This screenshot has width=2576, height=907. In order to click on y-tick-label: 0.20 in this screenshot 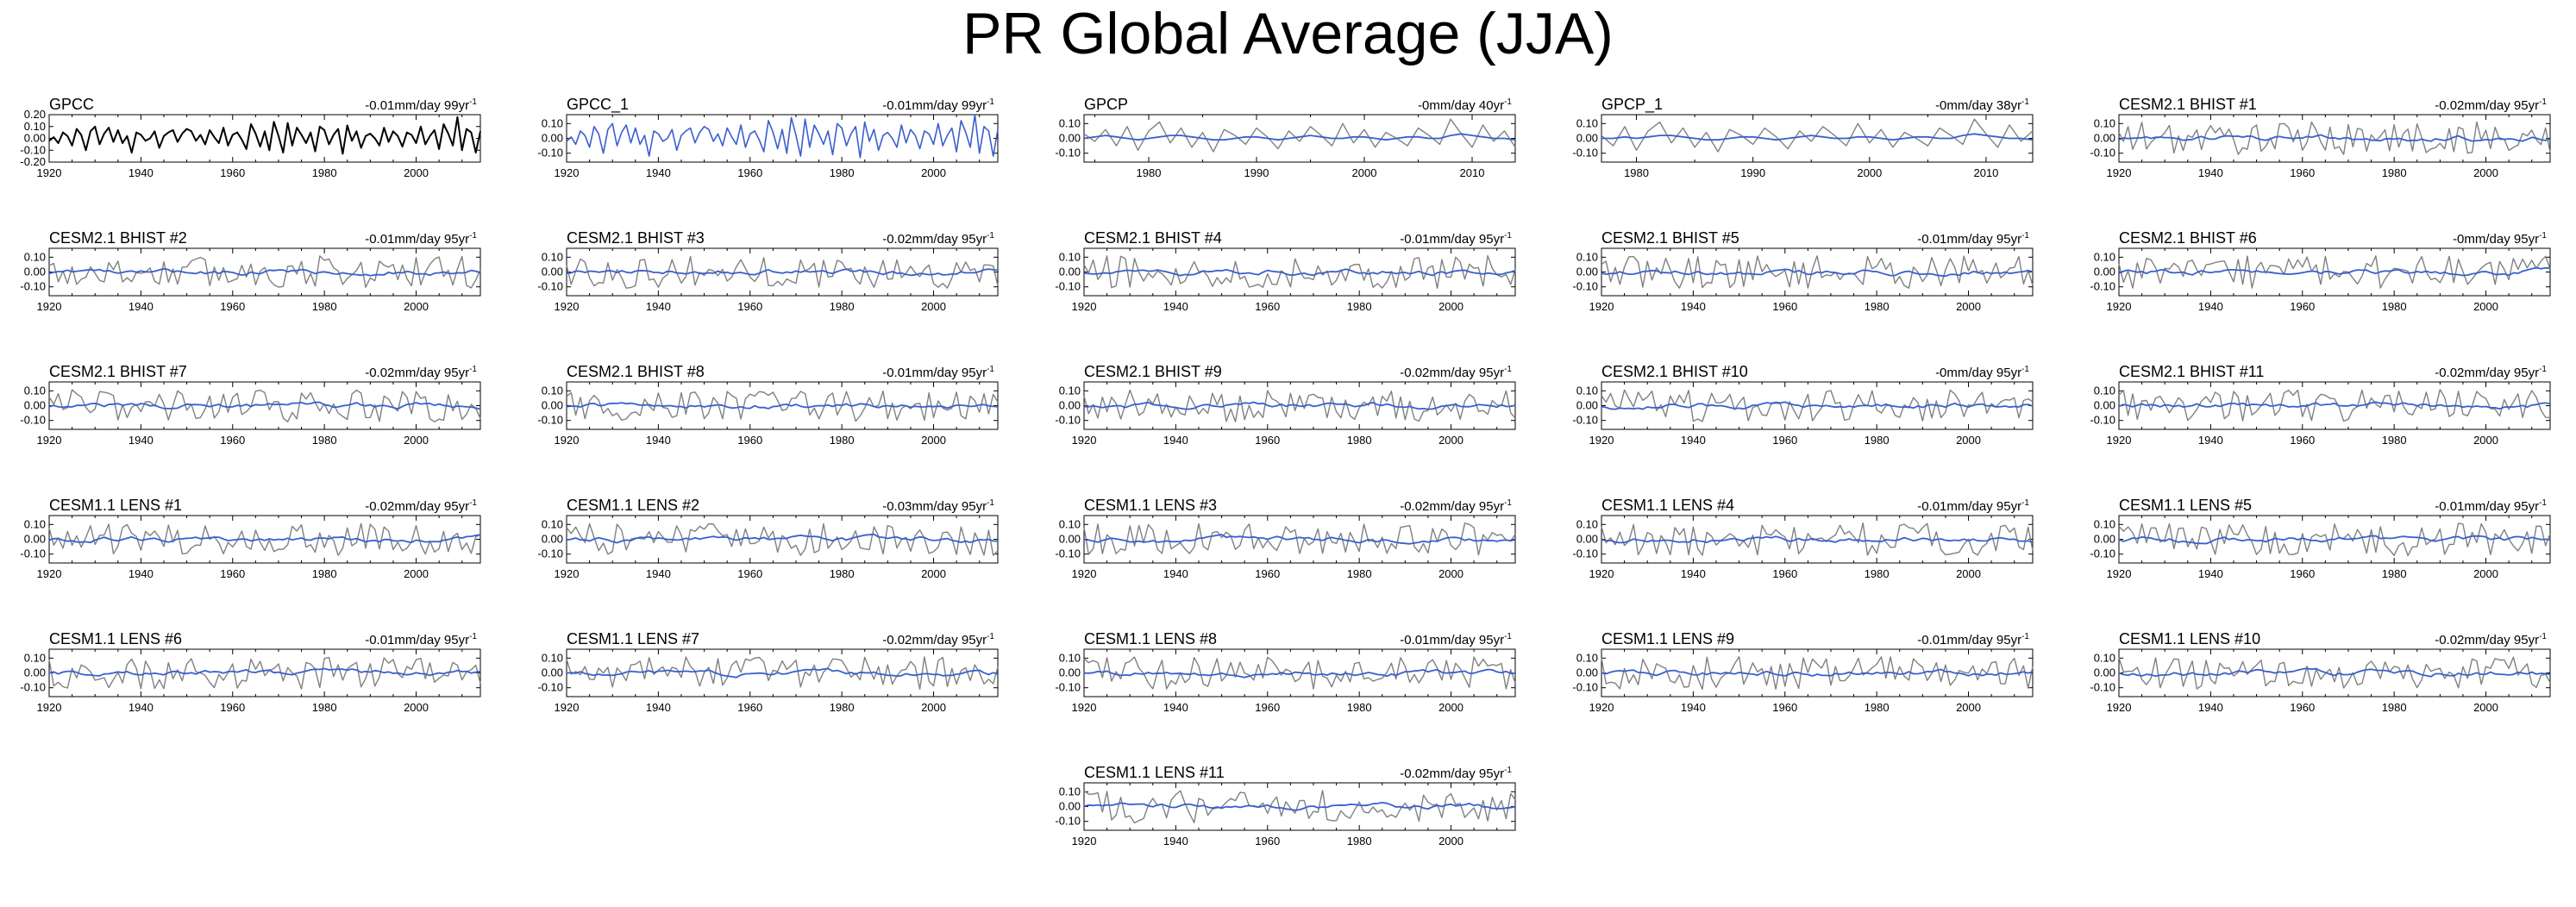, I will do `click(35, 114)`.